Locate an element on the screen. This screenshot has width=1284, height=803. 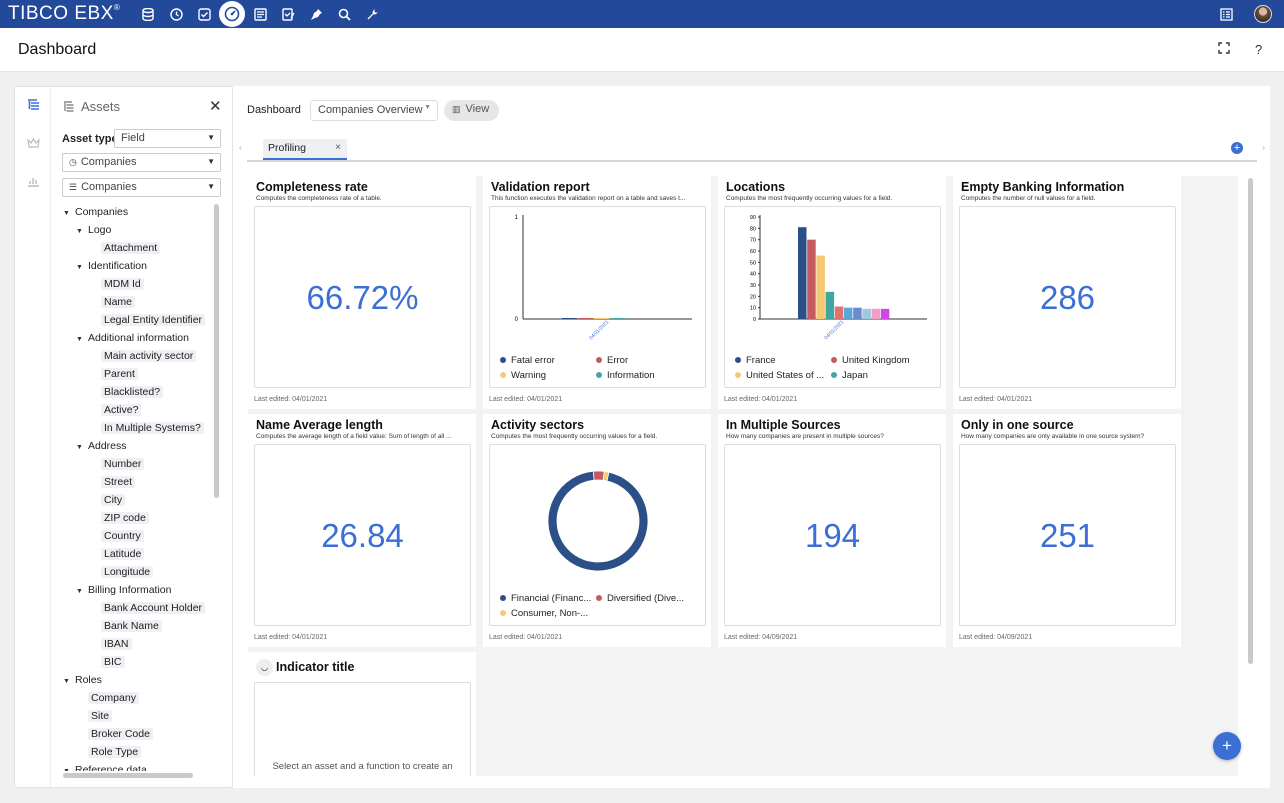
tree-node: Bank Name is located at coordinates (131, 626).